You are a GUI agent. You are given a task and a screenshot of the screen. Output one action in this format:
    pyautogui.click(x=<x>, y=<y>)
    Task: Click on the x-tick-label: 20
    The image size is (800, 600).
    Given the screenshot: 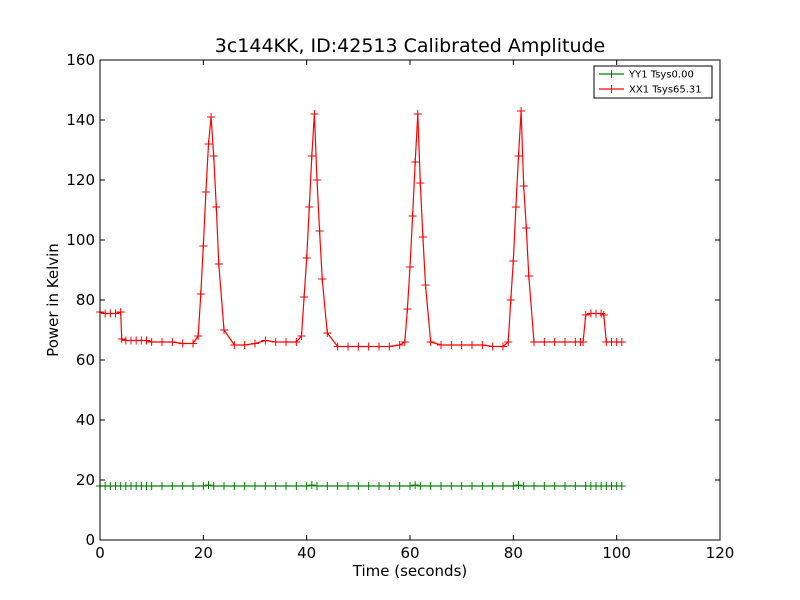 What is the action you would take?
    pyautogui.click(x=203, y=553)
    